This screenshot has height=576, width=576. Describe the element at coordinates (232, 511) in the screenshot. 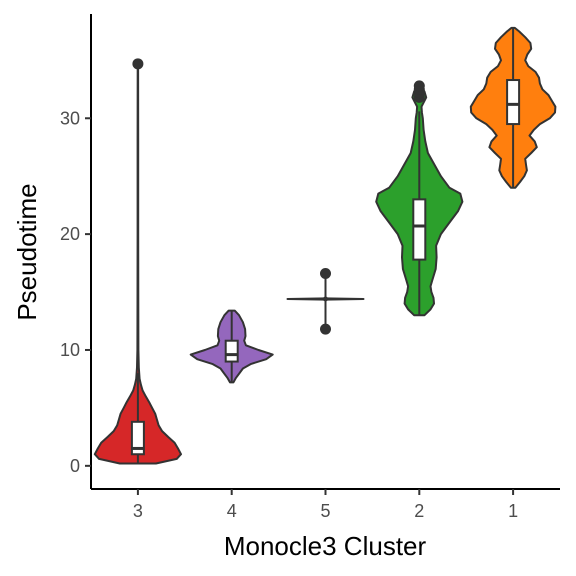

I see `x-tick-label: 4` at that location.